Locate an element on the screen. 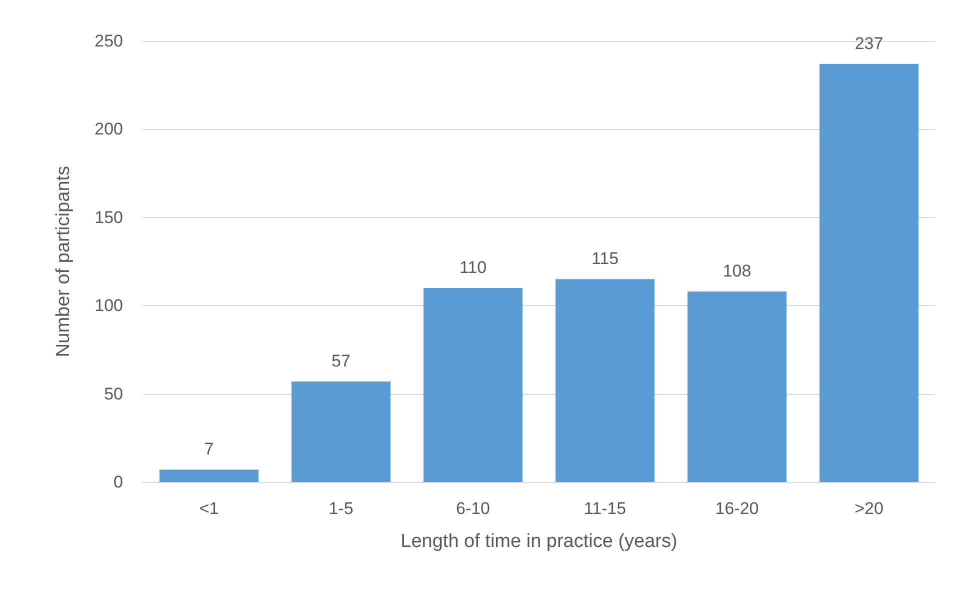  data-label: 57 is located at coordinates (341, 360).